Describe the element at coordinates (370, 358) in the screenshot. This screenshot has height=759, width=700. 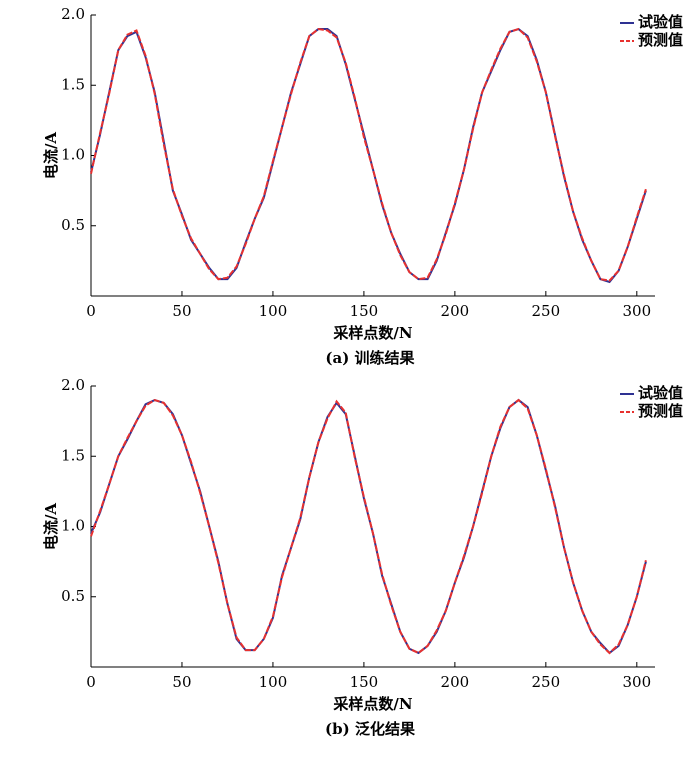
I see `caption: (a) 训练结果` at that location.